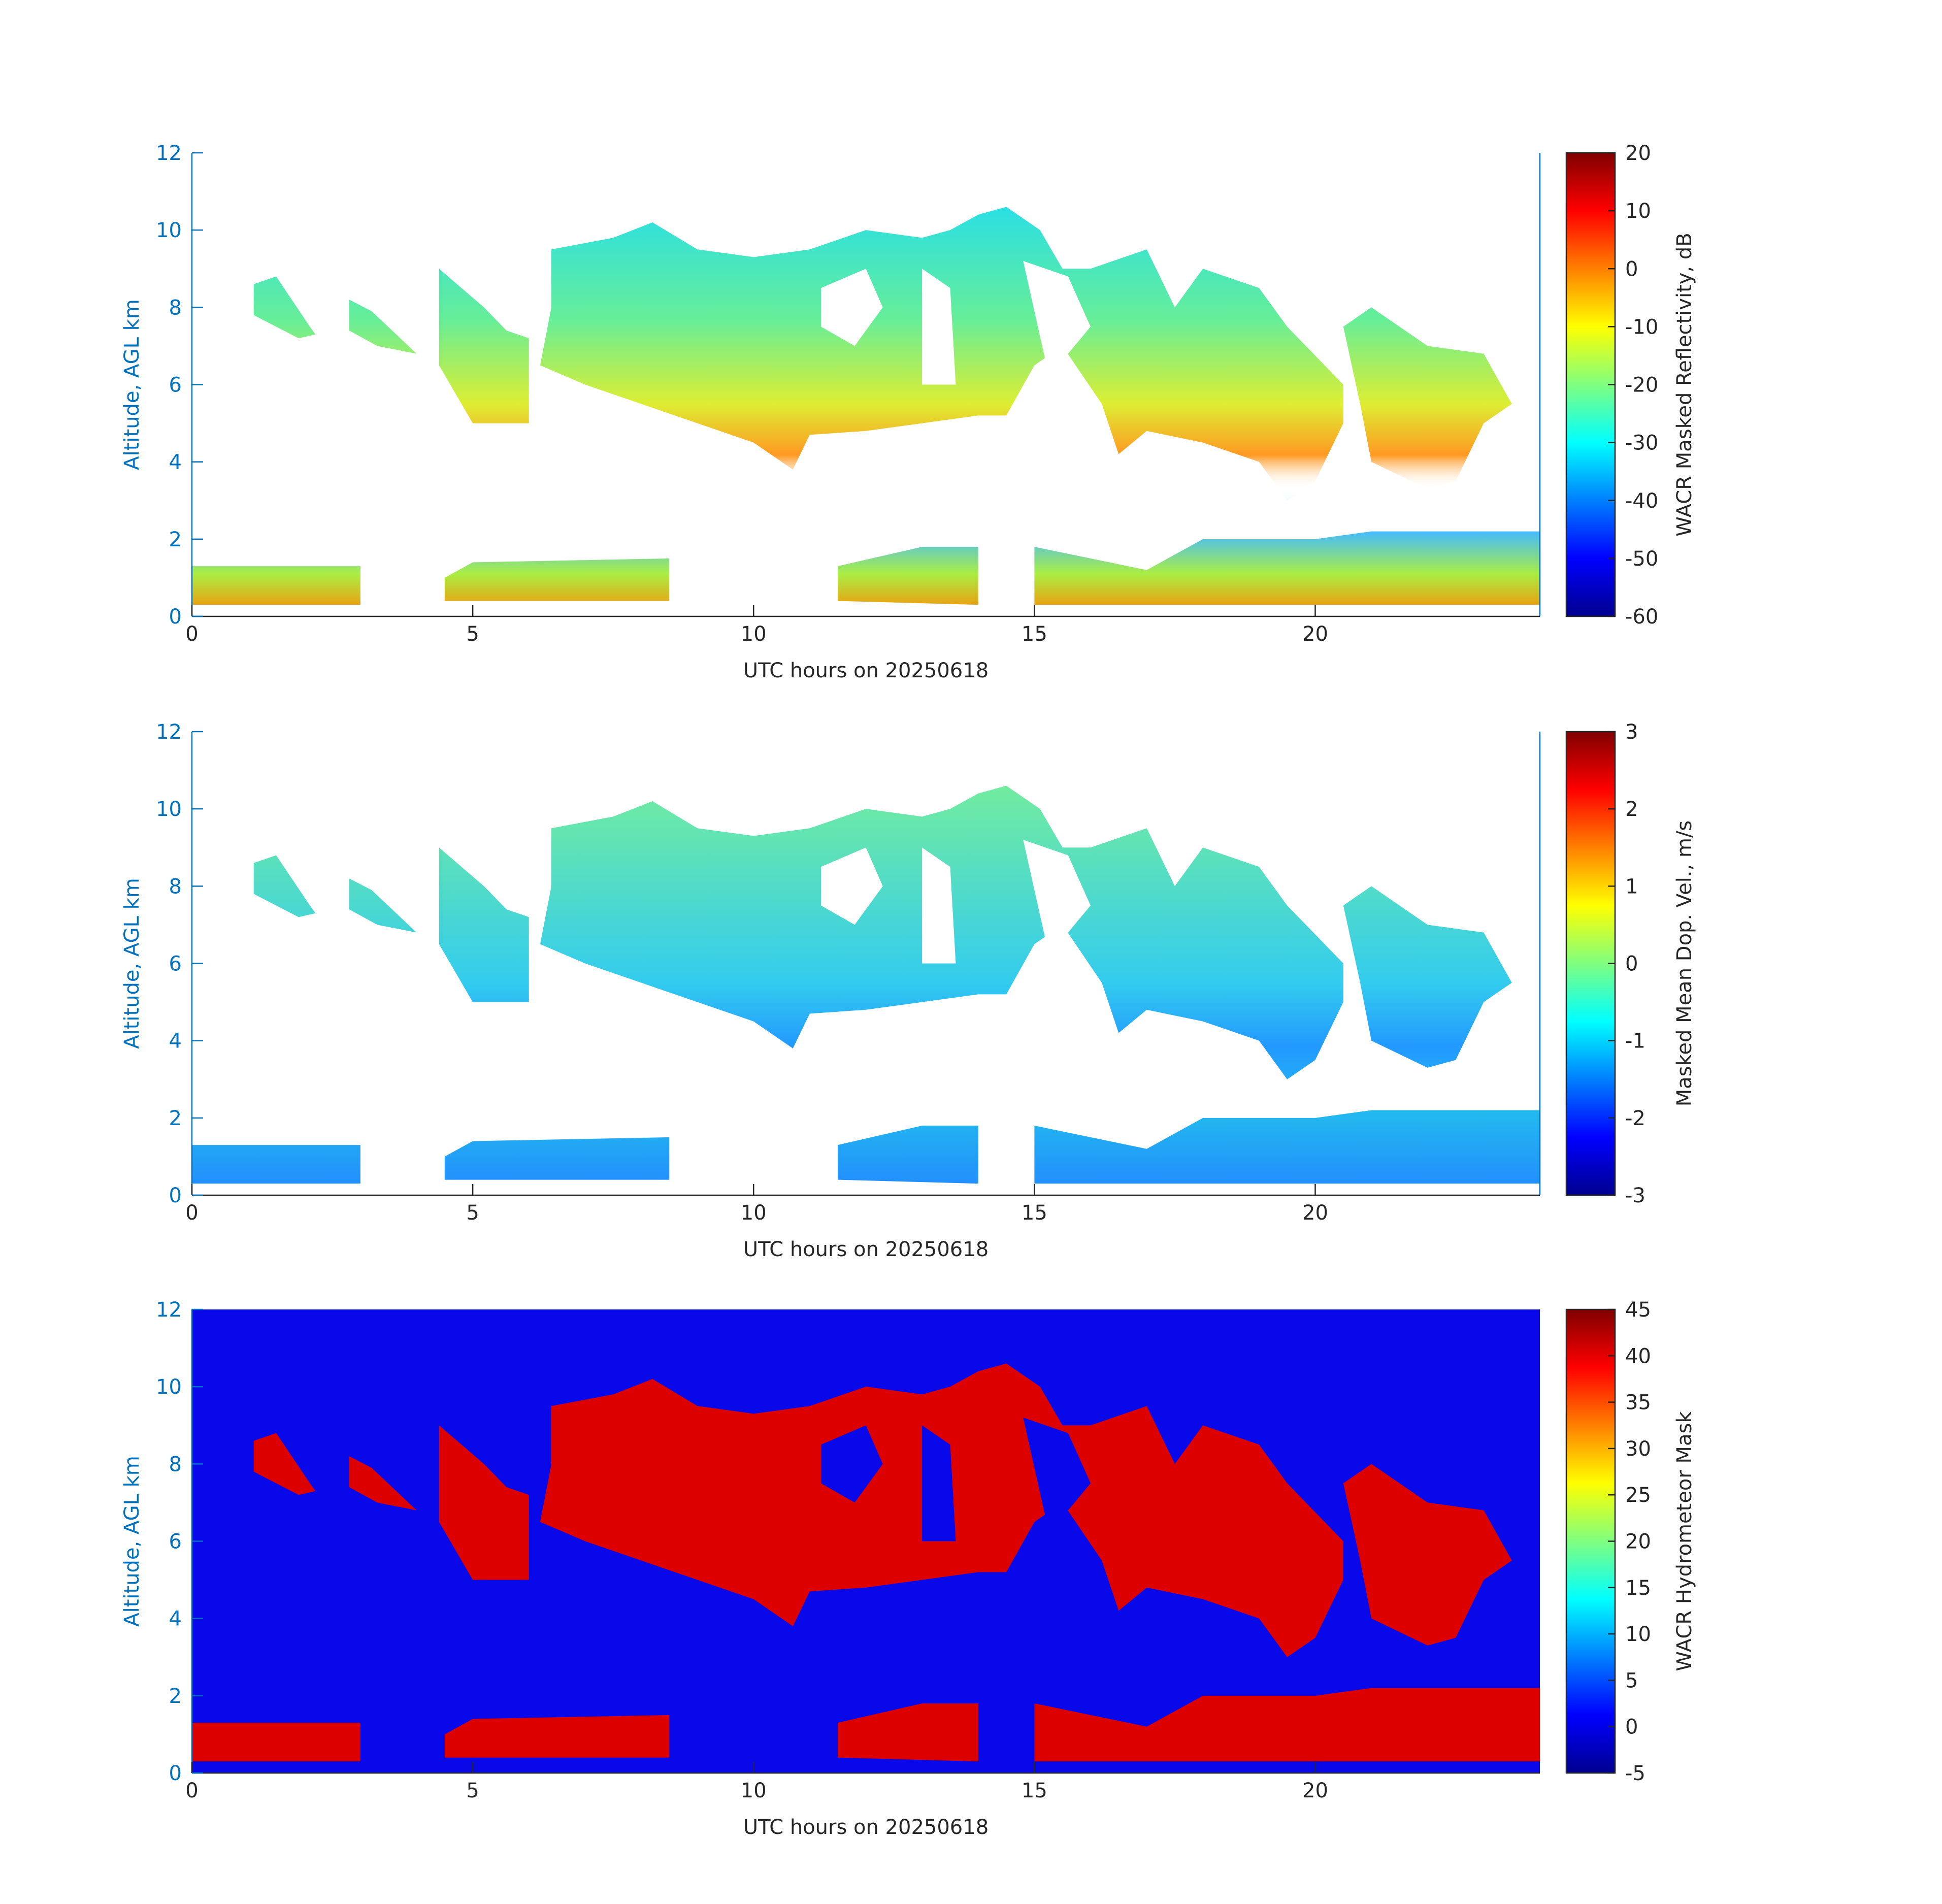 Image resolution: width=1942 pixels, height=1904 pixels. Describe the element at coordinates (1641, 327) in the screenshot. I see `colorbar-tick-label: -10` at that location.